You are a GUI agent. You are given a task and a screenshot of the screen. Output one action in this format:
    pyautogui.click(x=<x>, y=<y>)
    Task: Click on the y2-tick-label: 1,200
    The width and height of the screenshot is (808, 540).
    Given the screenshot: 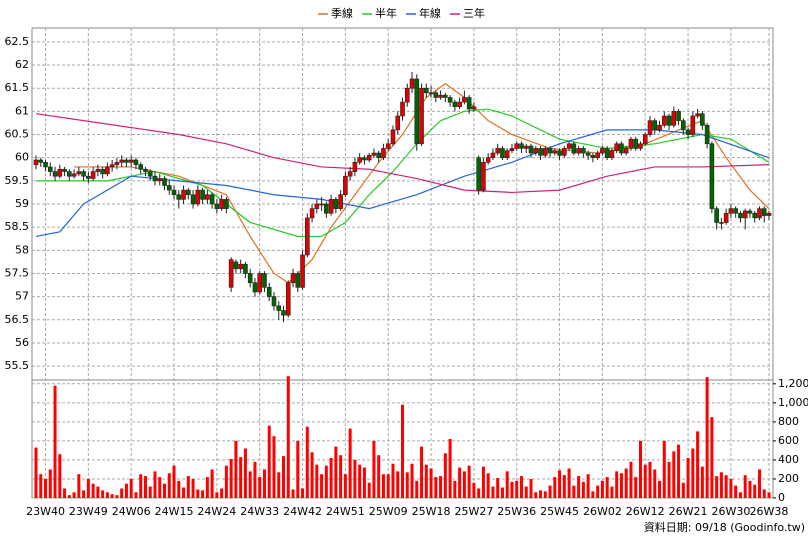 What is the action you would take?
    pyautogui.click(x=793, y=383)
    